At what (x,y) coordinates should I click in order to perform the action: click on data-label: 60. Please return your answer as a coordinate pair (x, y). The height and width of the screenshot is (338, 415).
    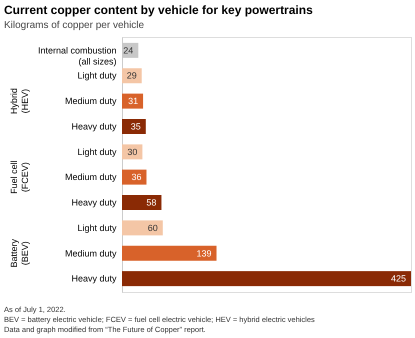
    Looking at the image, I should click on (153, 227).